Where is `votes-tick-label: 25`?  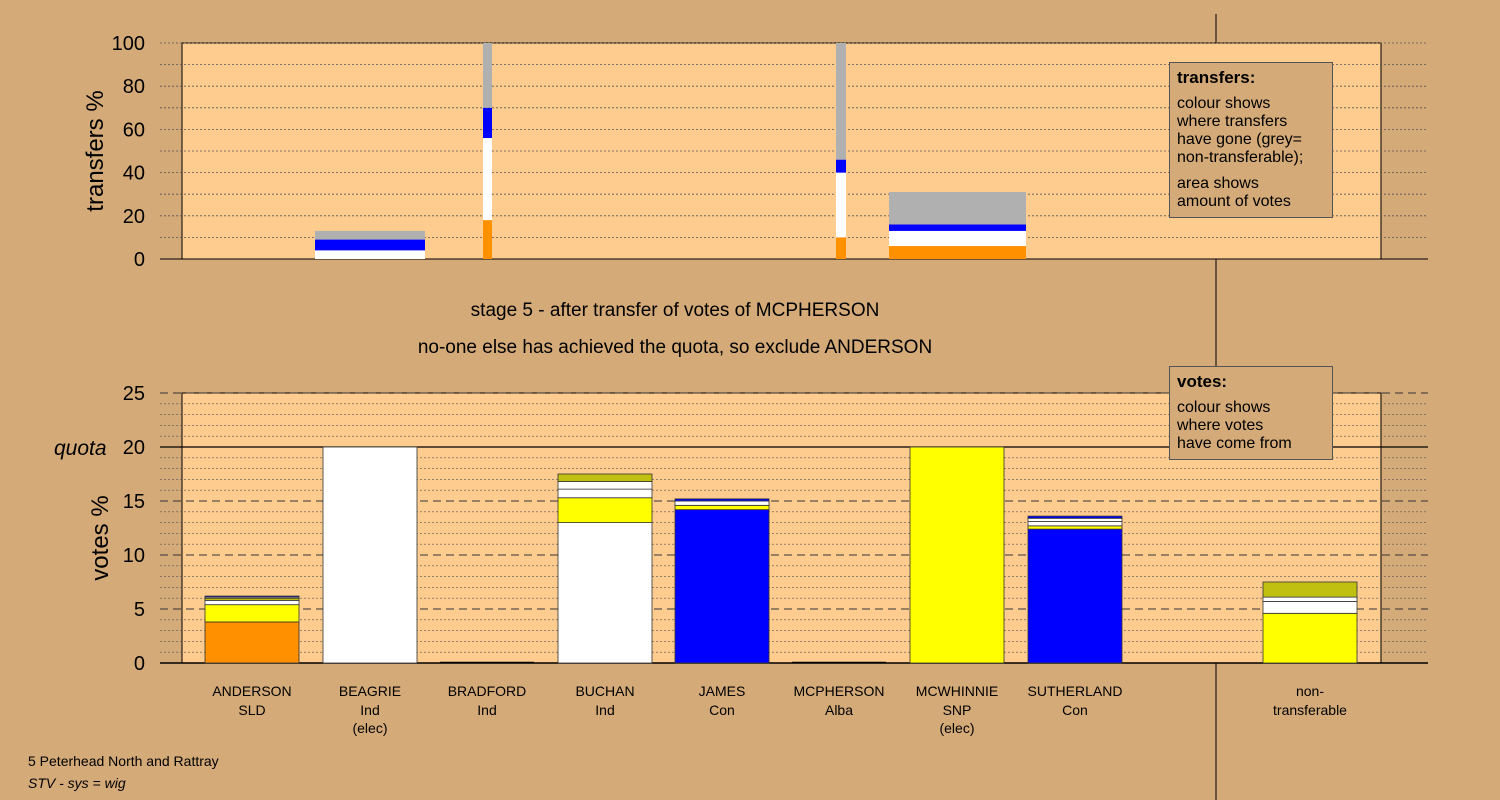 votes-tick-label: 25 is located at coordinates (134, 394).